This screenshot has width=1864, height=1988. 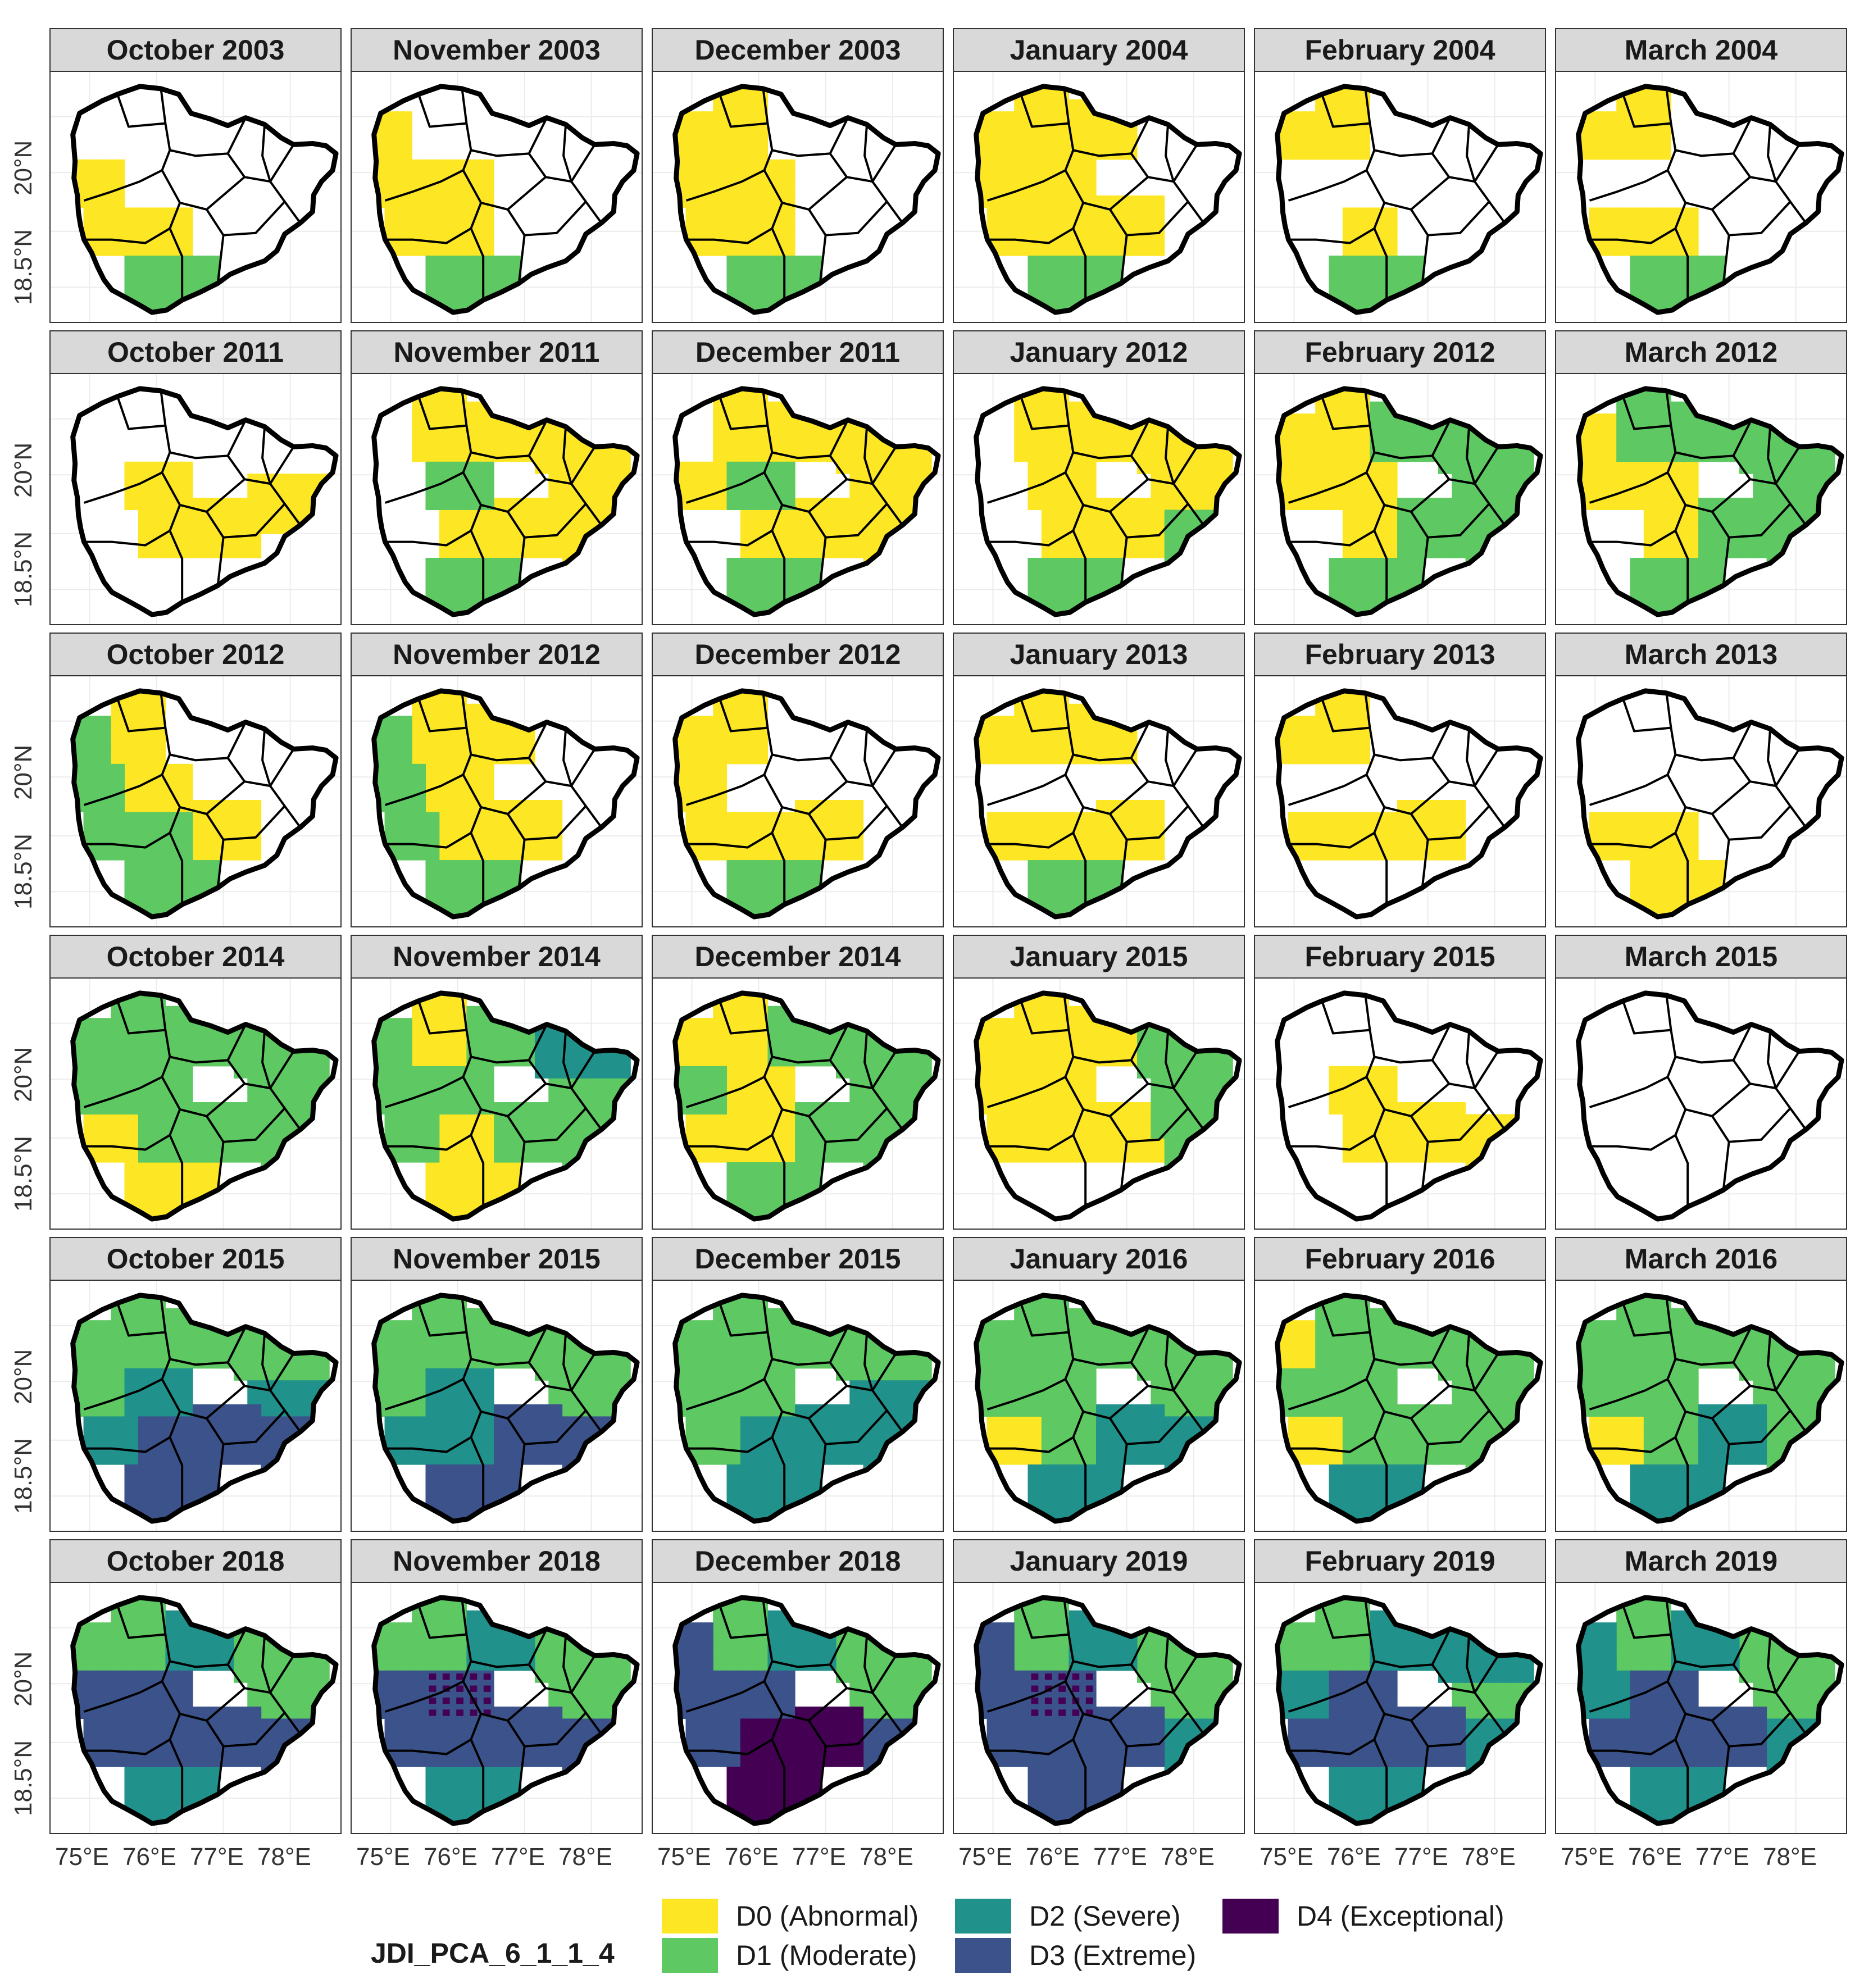 I want to click on panel-title: November 2015, so click(x=497, y=1259).